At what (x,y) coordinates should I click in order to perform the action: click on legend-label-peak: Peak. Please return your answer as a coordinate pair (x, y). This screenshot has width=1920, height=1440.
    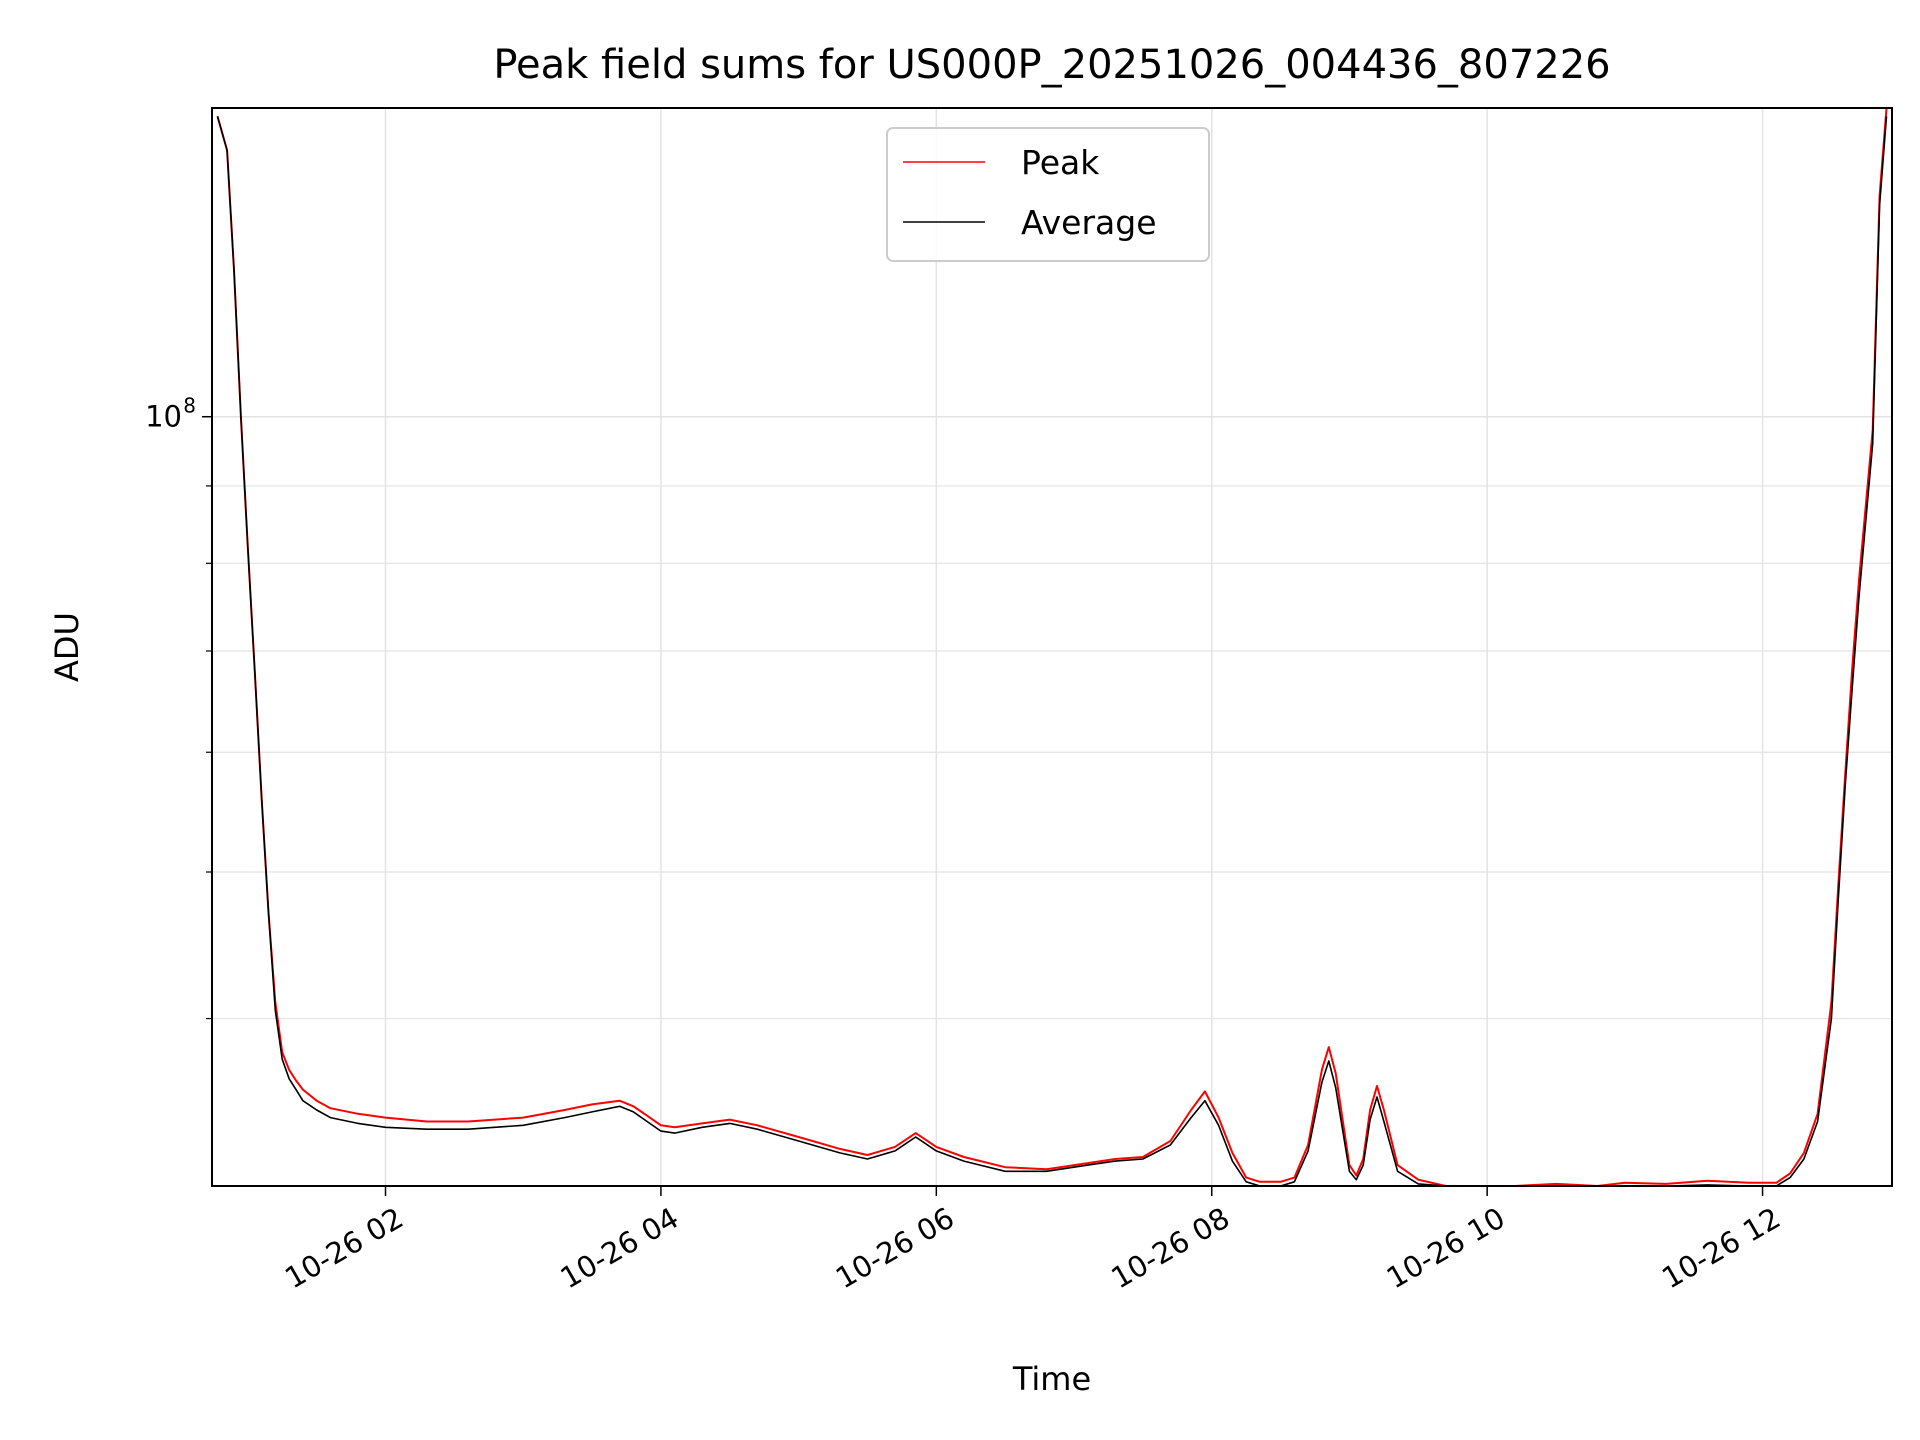
    Looking at the image, I should click on (1060, 162).